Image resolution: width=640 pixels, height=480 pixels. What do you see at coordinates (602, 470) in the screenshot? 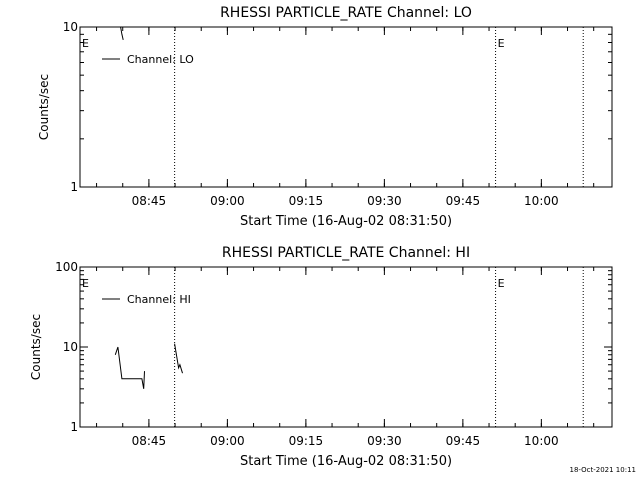
I see `footer-timestamp: 18-Oct-2021 10:11` at bounding box center [602, 470].